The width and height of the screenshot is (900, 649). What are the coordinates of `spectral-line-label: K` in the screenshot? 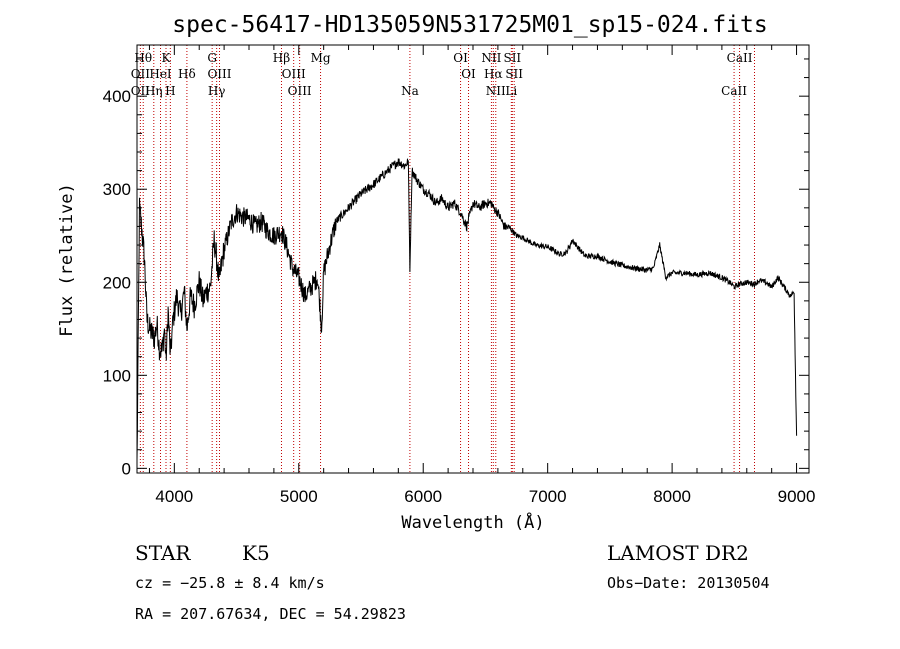 It's located at (167, 58).